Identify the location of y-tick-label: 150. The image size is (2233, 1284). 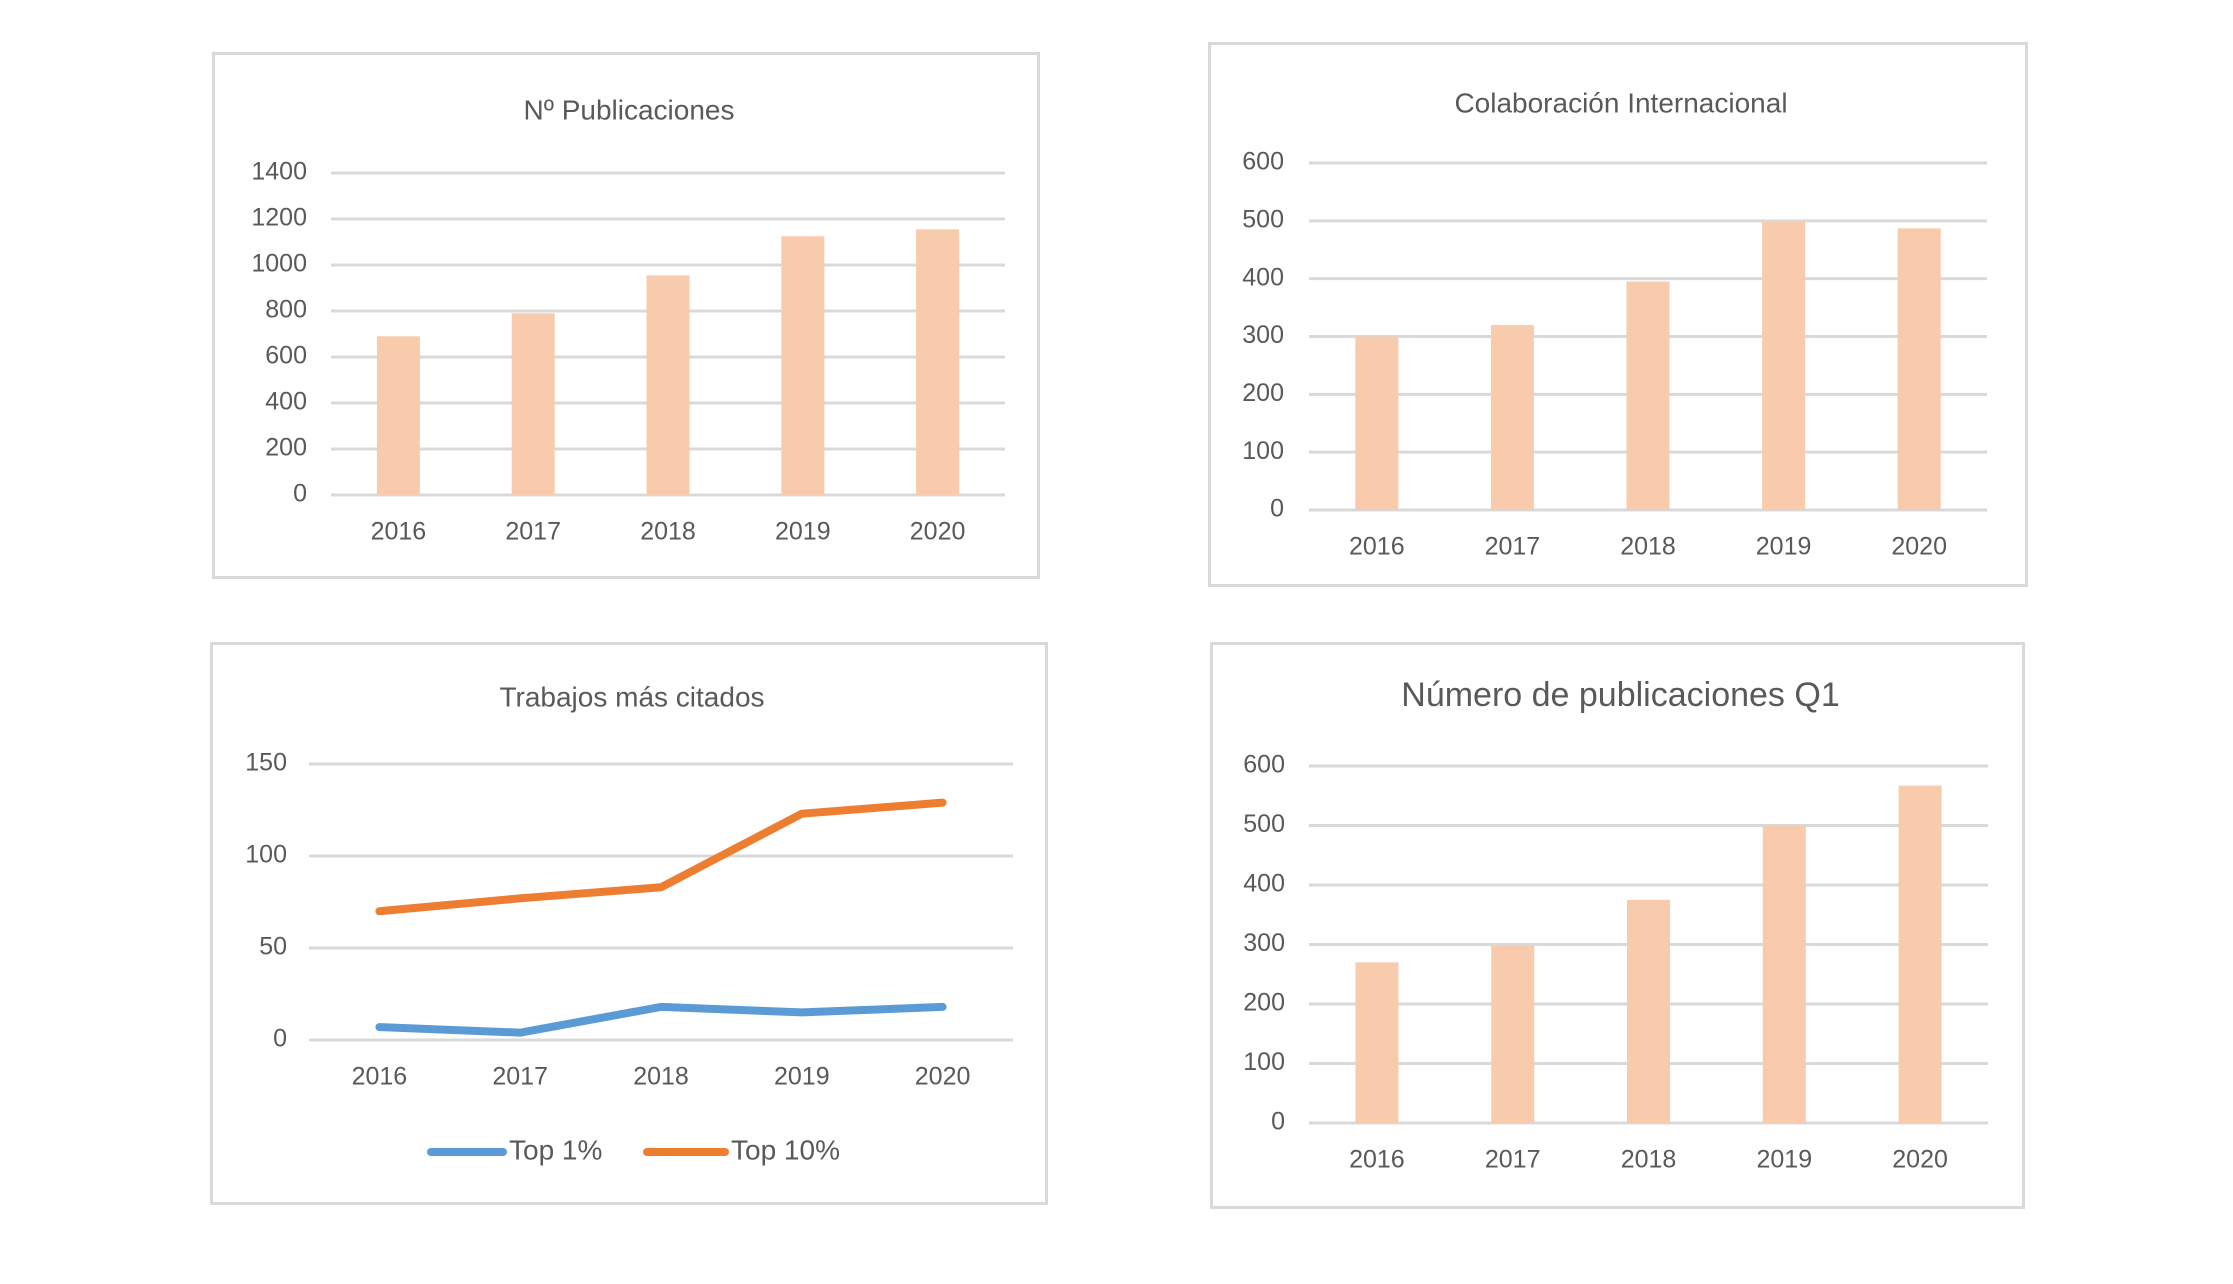
(266, 763).